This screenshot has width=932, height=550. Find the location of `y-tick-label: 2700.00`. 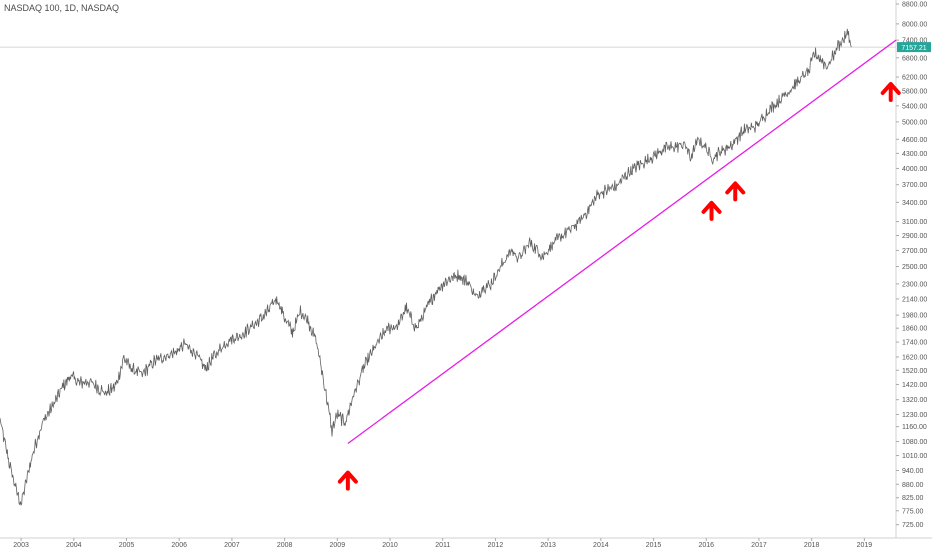

y-tick-label: 2700.00 is located at coordinates (914, 251).